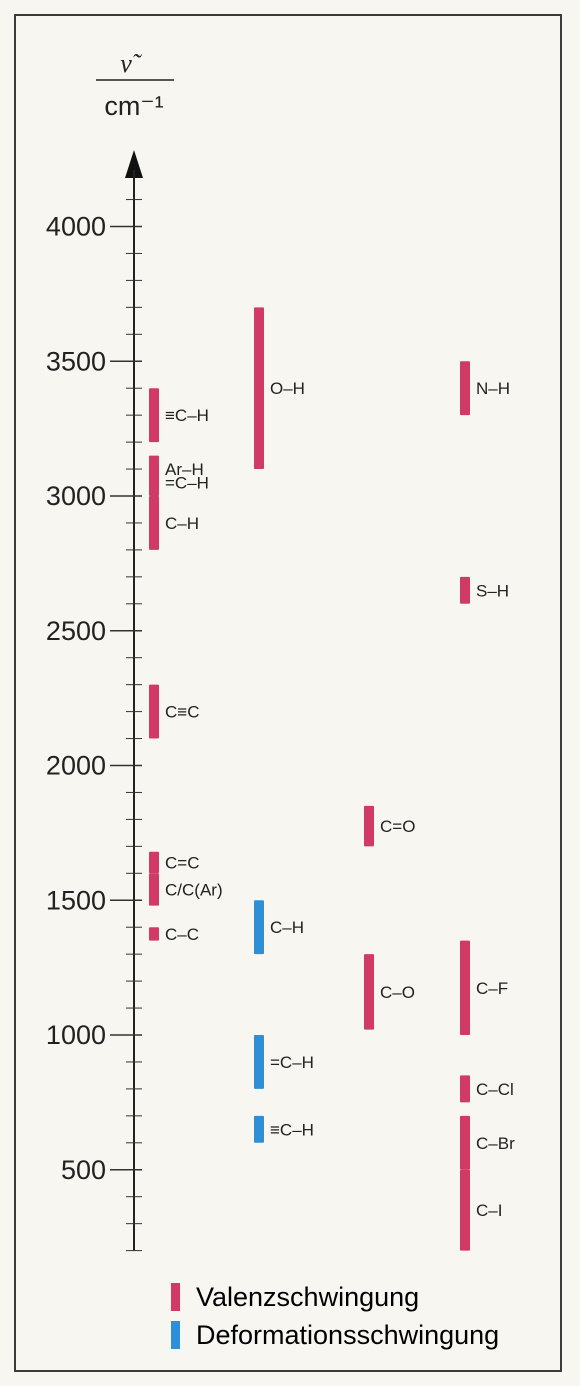  I want to click on bar-label: O–H, so click(287, 388).